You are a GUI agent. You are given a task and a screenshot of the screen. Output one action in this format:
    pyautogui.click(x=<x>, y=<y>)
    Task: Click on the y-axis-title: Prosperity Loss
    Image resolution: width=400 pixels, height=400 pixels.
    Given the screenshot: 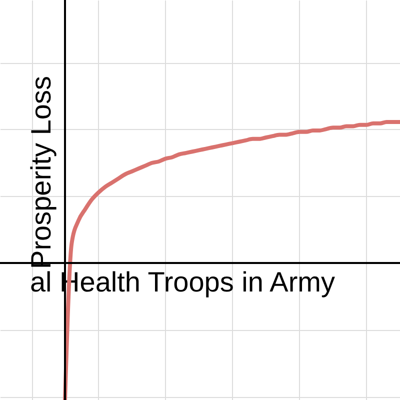 What is the action you would take?
    pyautogui.click(x=41, y=172)
    